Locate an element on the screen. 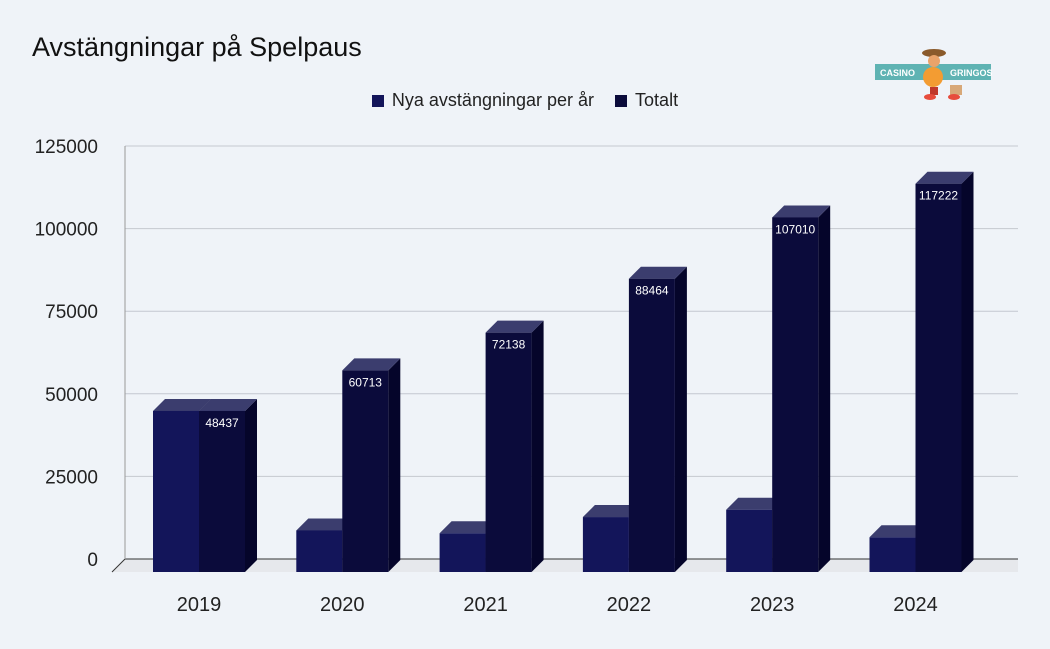 The width and height of the screenshot is (1050, 649). y-tick-label: 75000 is located at coordinates (71, 312).